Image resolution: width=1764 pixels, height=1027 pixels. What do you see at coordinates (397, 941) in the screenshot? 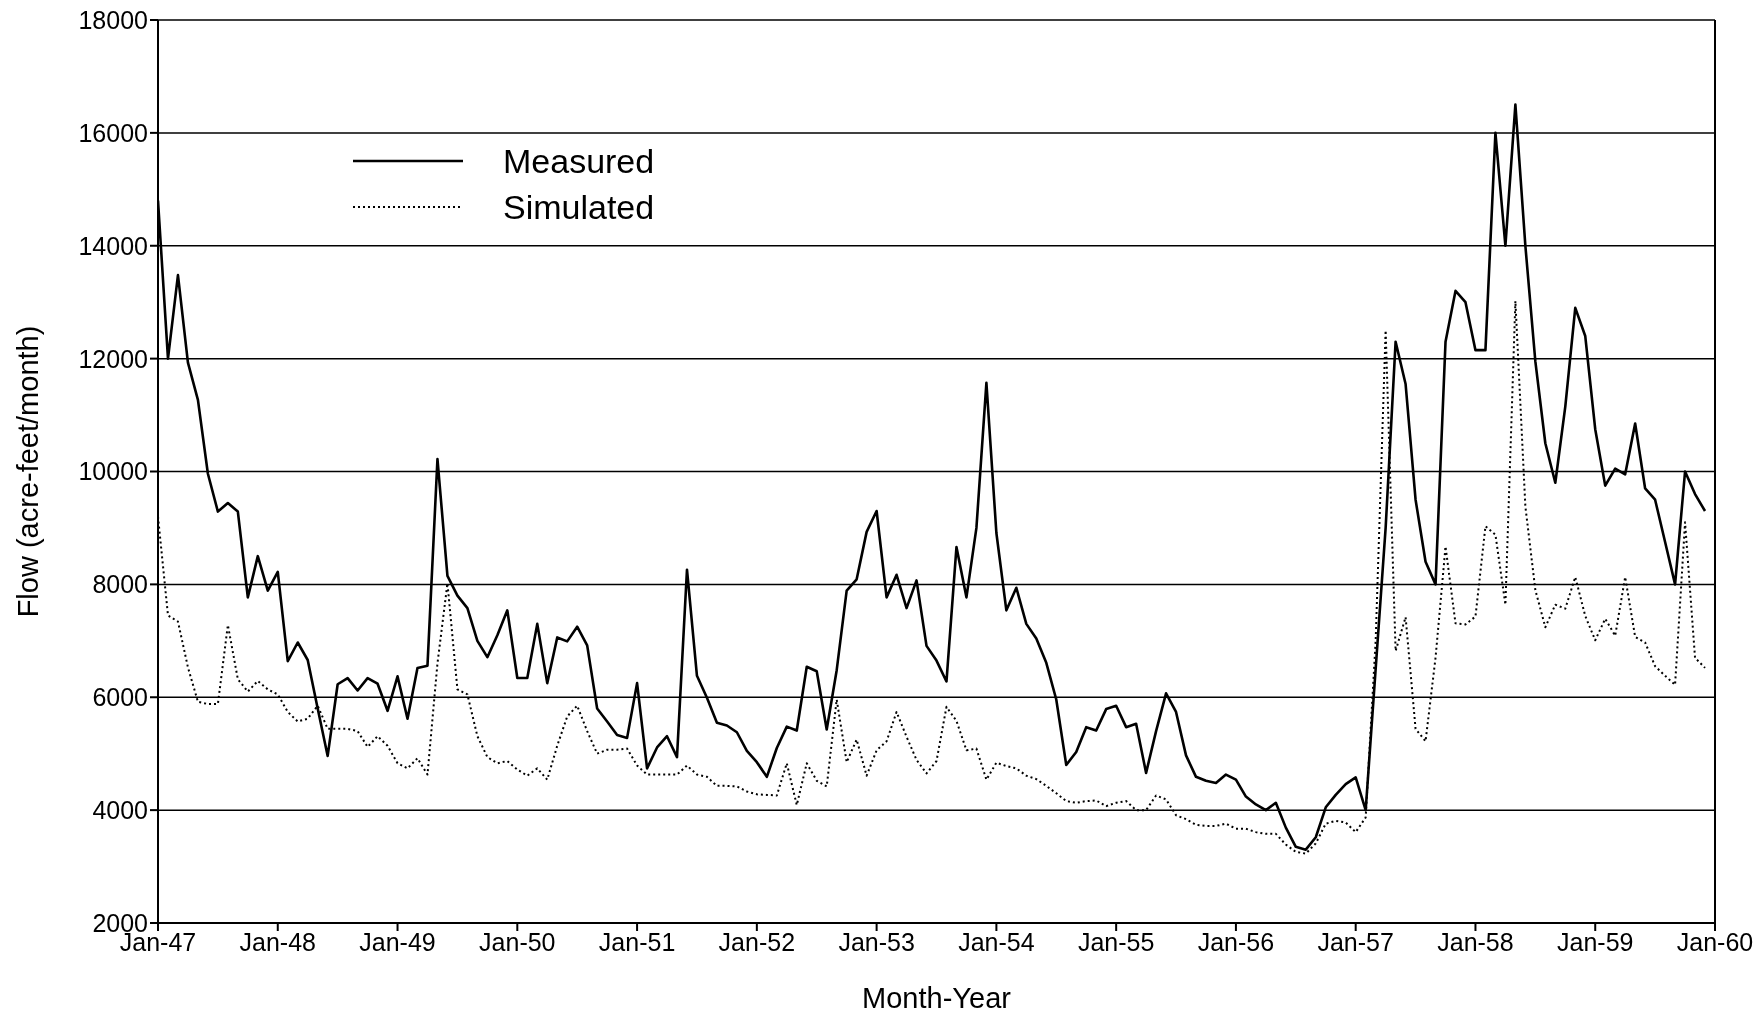
I see `x-tick-label: Jan-49` at bounding box center [397, 941].